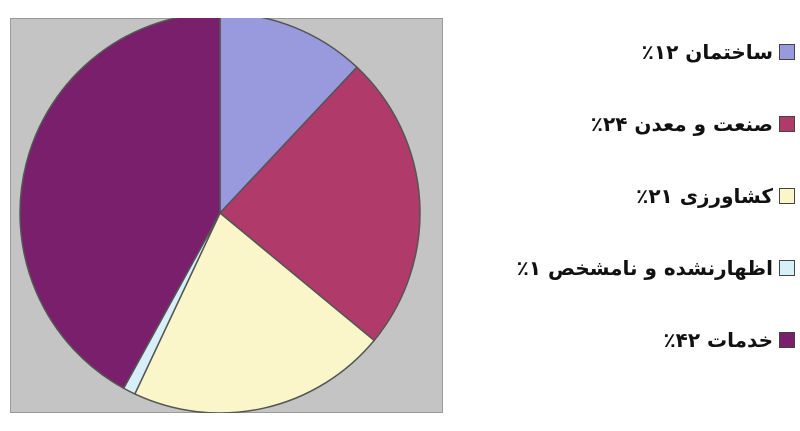  Describe the element at coordinates (644, 268) in the screenshot. I see `legend-label: اظهارنشده و نامشخص ۱٪` at that location.